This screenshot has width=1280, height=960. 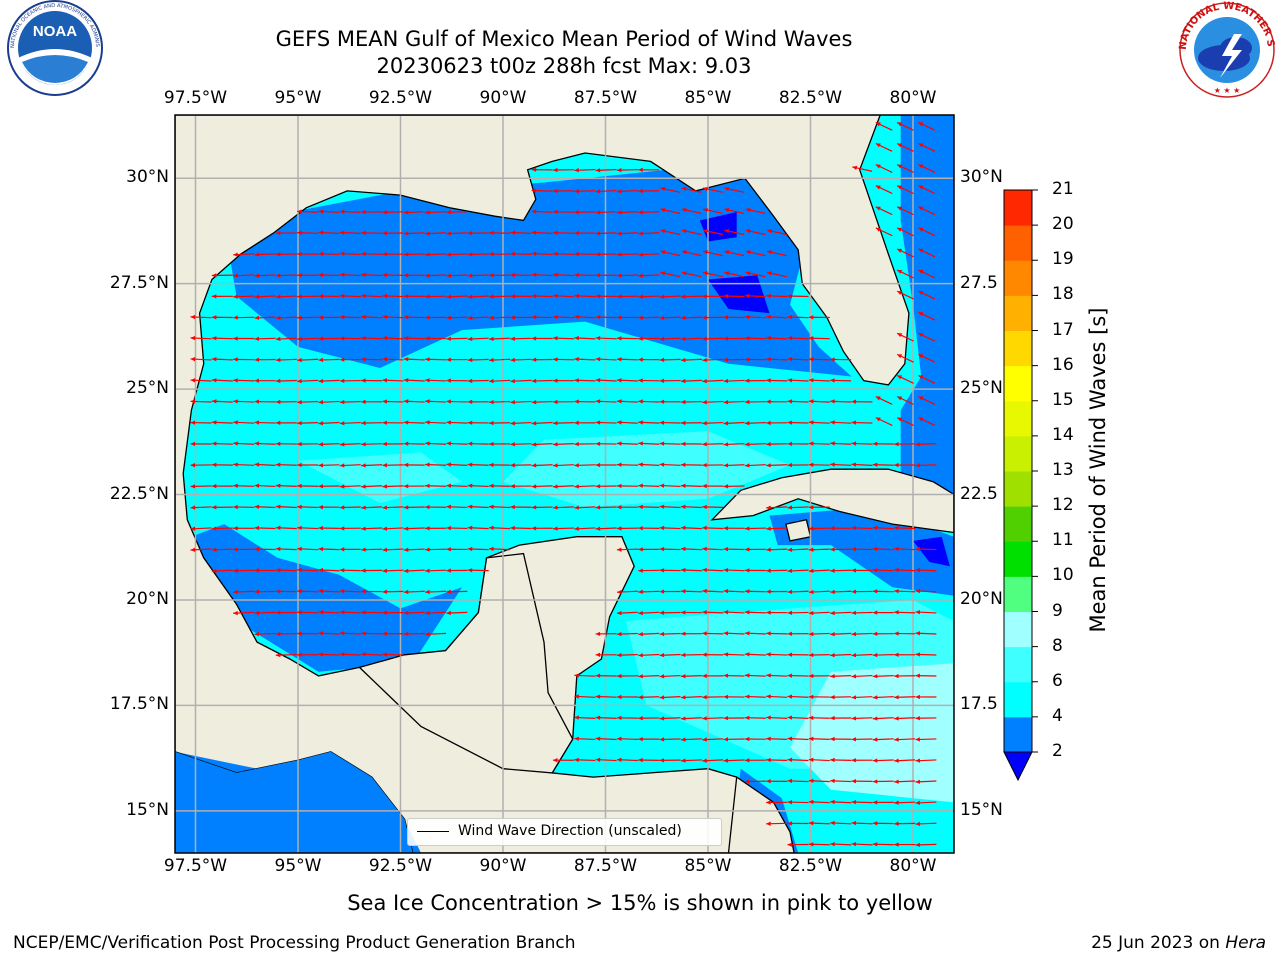 I want to click on nws-logo: NATIONAL WEATHER SERVICE ★ ★ ★, so click(x=1224, y=49).